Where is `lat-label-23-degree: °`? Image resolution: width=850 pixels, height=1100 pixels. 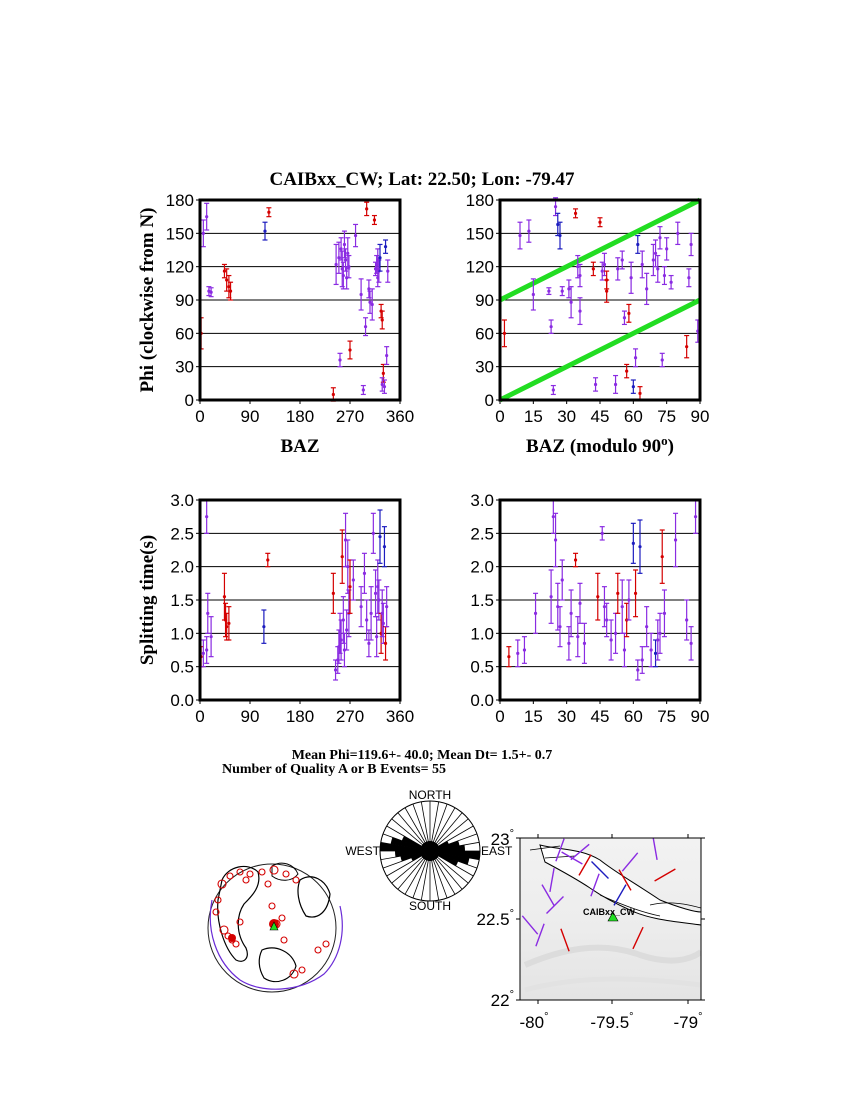
lat-label-23-degree: ° is located at coordinates (512, 834).